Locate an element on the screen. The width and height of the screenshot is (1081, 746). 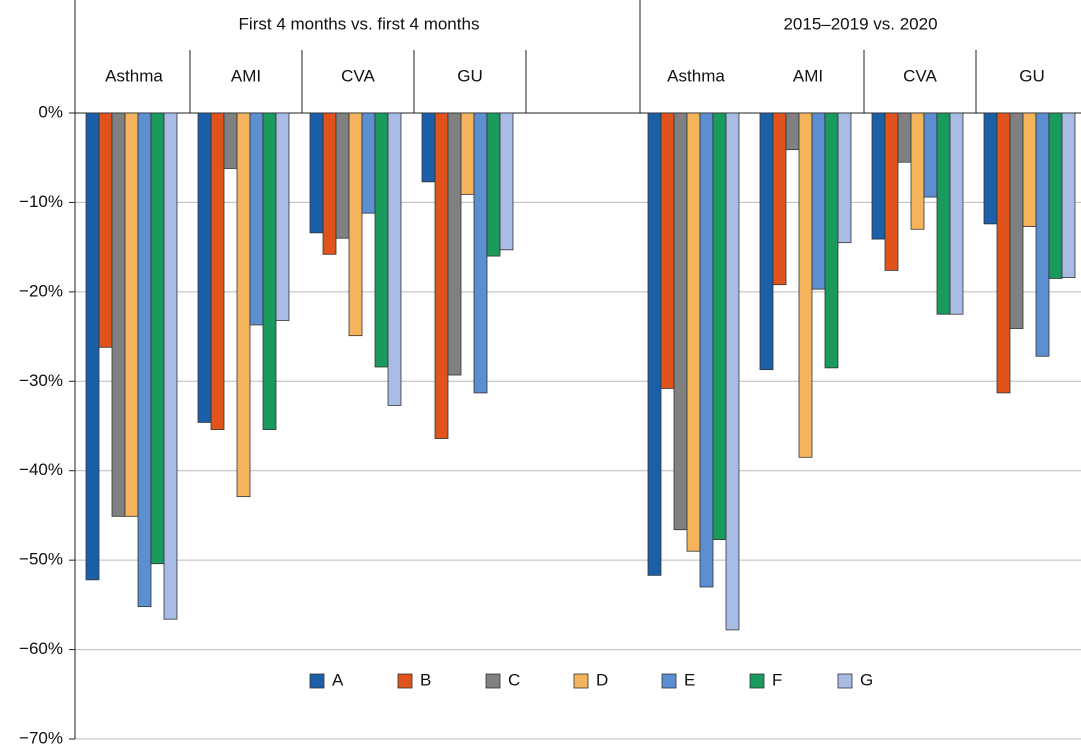
panel-title: First 4 months vs. first 4 months is located at coordinates (359, 23).